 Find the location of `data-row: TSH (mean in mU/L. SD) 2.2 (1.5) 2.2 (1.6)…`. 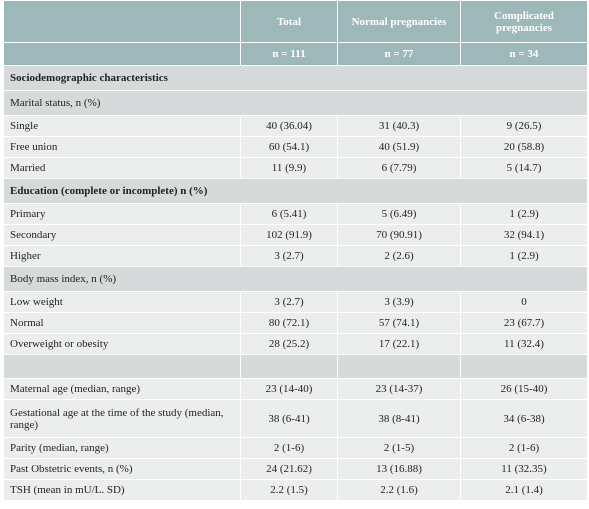

data-row: TSH (mean in mU/L. SD) 2.2 (1.5) 2.2 (1.6)… is located at coordinates (295, 490).